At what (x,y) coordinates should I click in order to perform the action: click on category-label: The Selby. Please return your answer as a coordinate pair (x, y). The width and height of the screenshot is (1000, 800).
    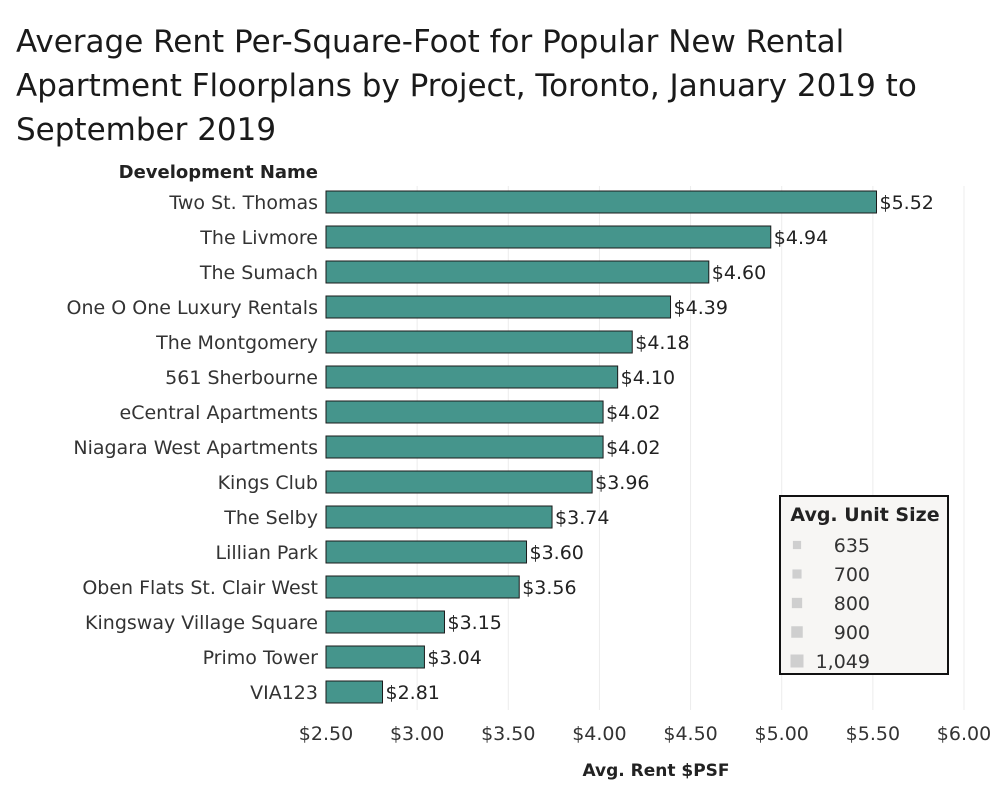
    Looking at the image, I should click on (270, 518).